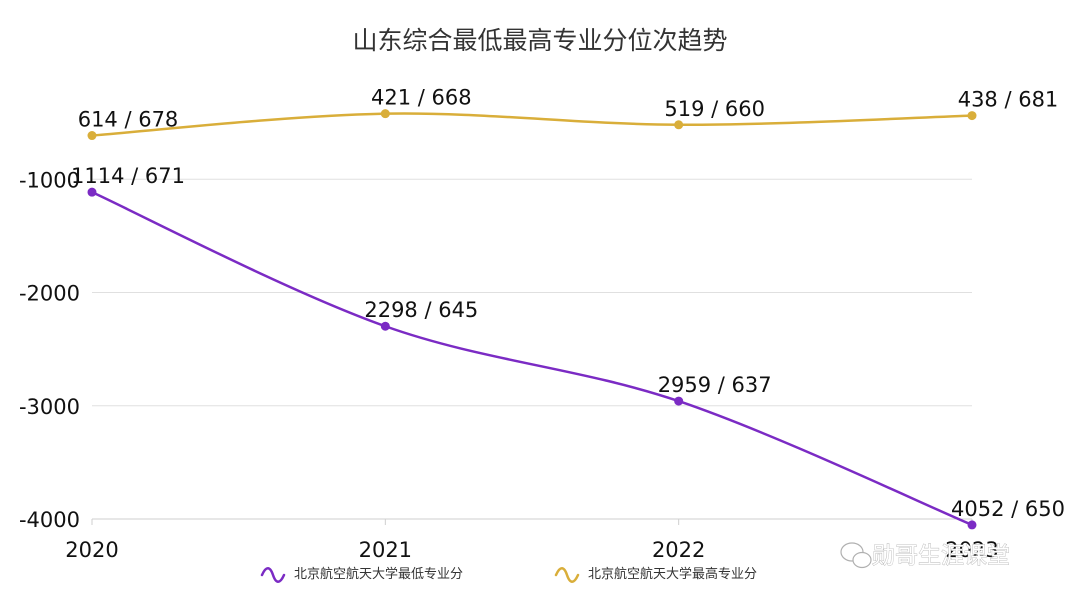 The height and width of the screenshot is (602, 1080). What do you see at coordinates (856, 555) in the screenshot?
I see `wechat-icon` at bounding box center [856, 555].